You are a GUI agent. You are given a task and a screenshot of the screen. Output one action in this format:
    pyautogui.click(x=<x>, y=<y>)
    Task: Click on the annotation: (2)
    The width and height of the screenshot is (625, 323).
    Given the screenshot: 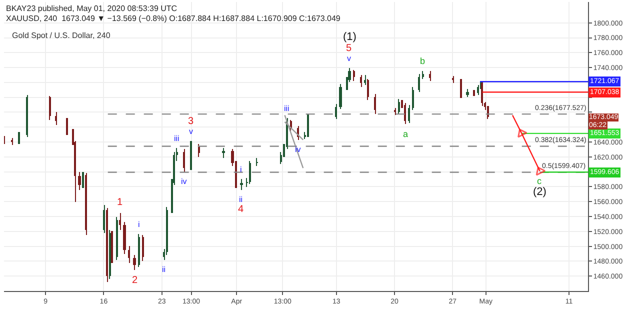 What is the action you would take?
    pyautogui.click(x=539, y=192)
    